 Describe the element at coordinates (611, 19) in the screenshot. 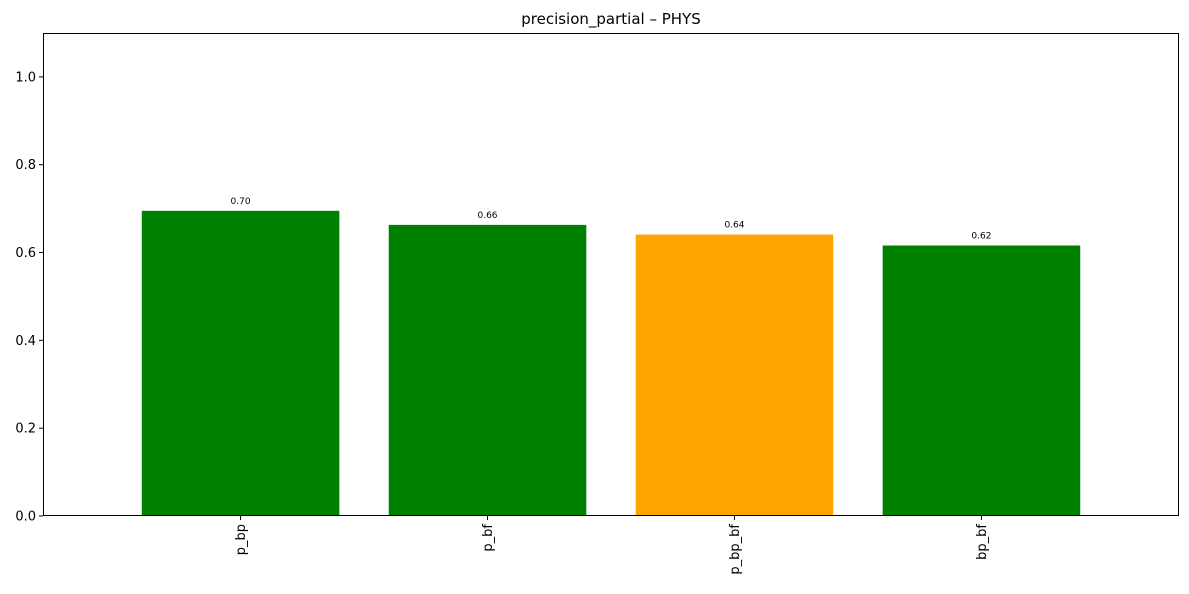

I see `chart-title: precision_partial – PHYS` at that location.